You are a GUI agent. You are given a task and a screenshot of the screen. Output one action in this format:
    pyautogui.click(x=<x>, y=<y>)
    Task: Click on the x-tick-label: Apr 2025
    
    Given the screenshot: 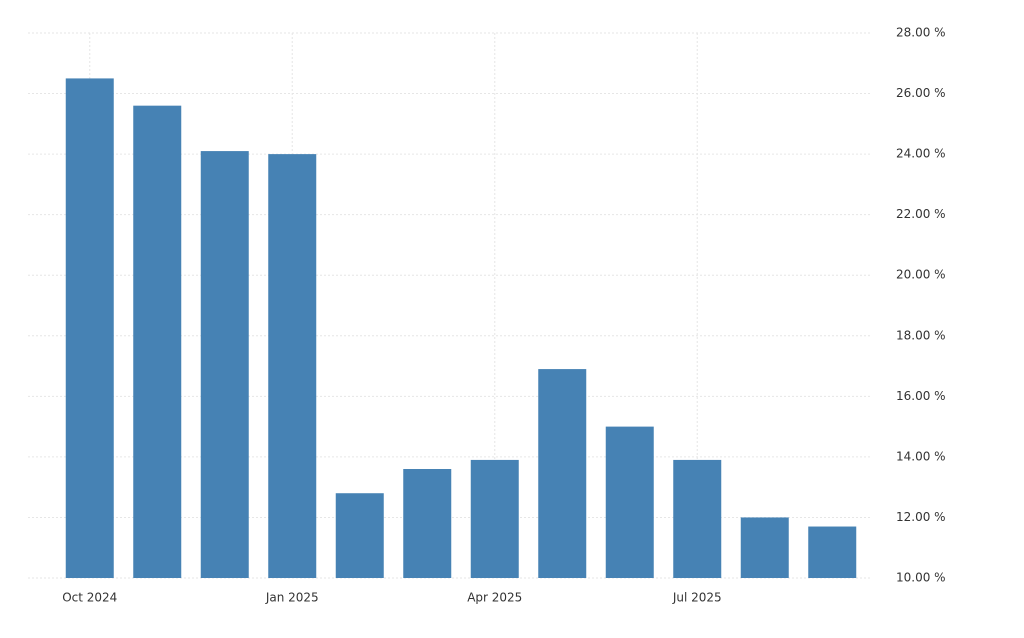 What is the action you would take?
    pyautogui.click(x=494, y=598)
    